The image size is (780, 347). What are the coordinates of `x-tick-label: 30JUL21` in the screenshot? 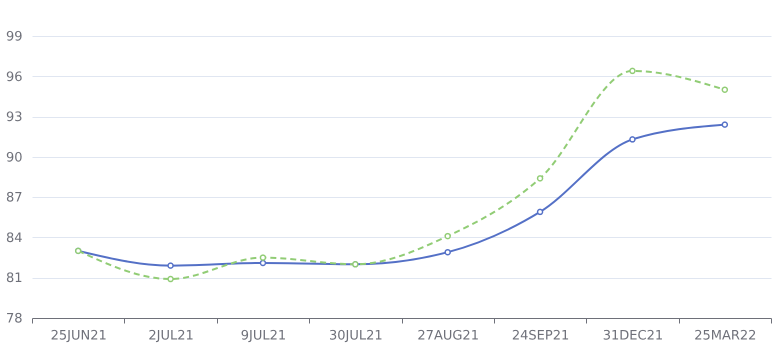 It's located at (355, 336).